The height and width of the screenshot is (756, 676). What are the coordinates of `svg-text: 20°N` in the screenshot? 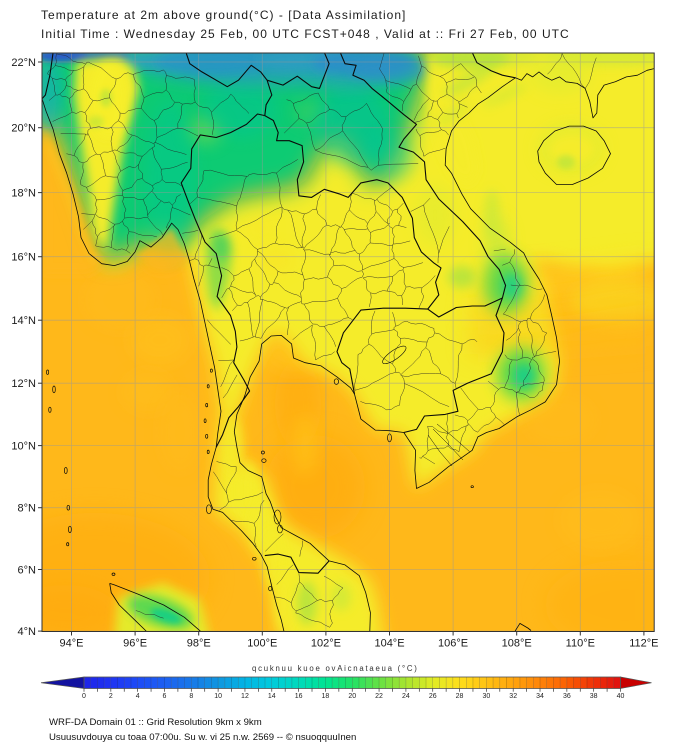 It's located at (23, 129).